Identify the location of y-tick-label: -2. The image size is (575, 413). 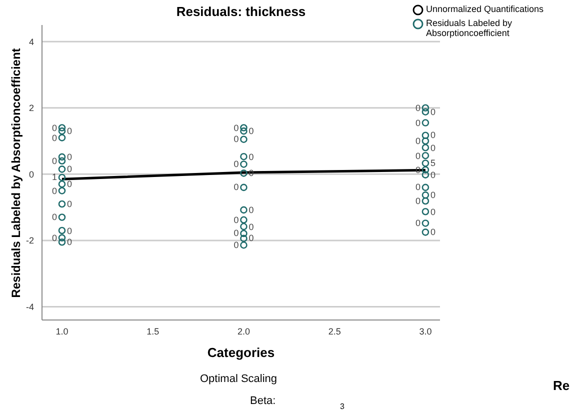
(30, 241).